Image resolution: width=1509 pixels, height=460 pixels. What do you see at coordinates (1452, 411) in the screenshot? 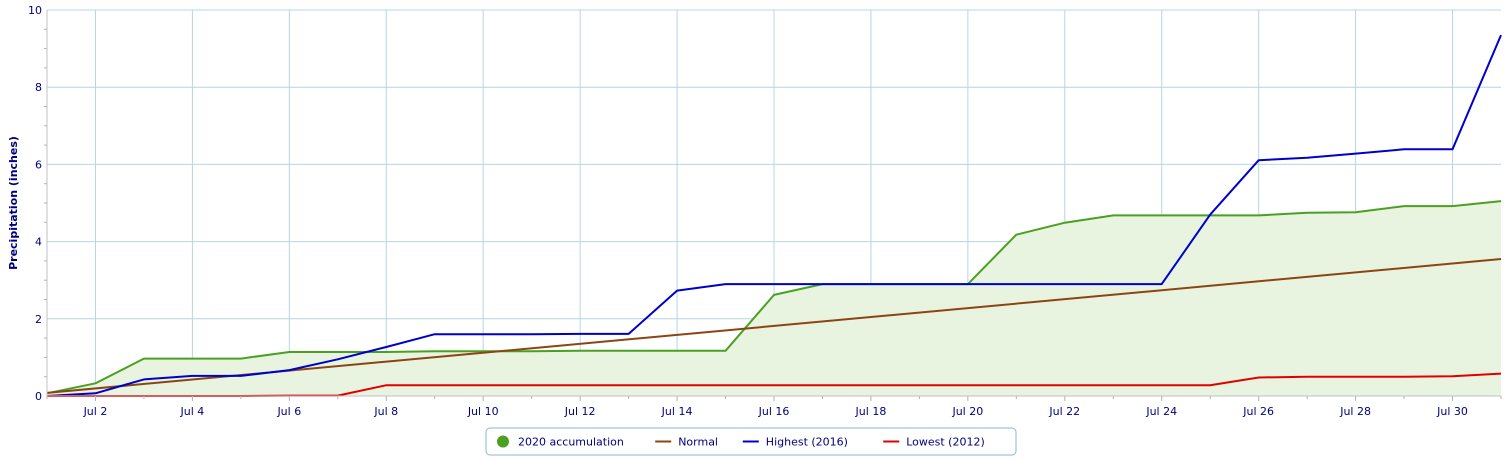
I see `x-tick-label: Jul 30` at bounding box center [1452, 411].